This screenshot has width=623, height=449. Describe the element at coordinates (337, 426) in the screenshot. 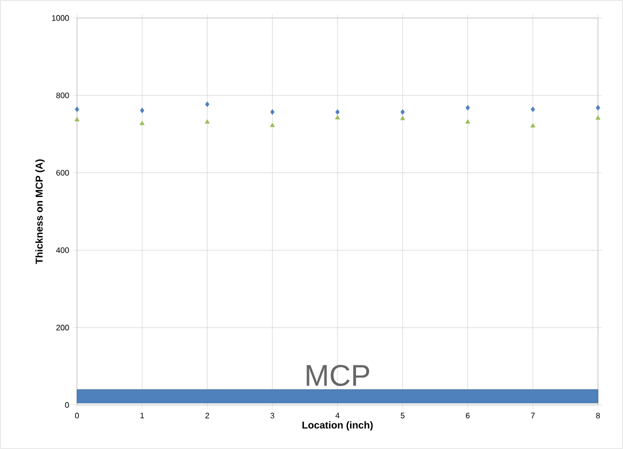

I see `x-axis-title: Location (inch)` at that location.